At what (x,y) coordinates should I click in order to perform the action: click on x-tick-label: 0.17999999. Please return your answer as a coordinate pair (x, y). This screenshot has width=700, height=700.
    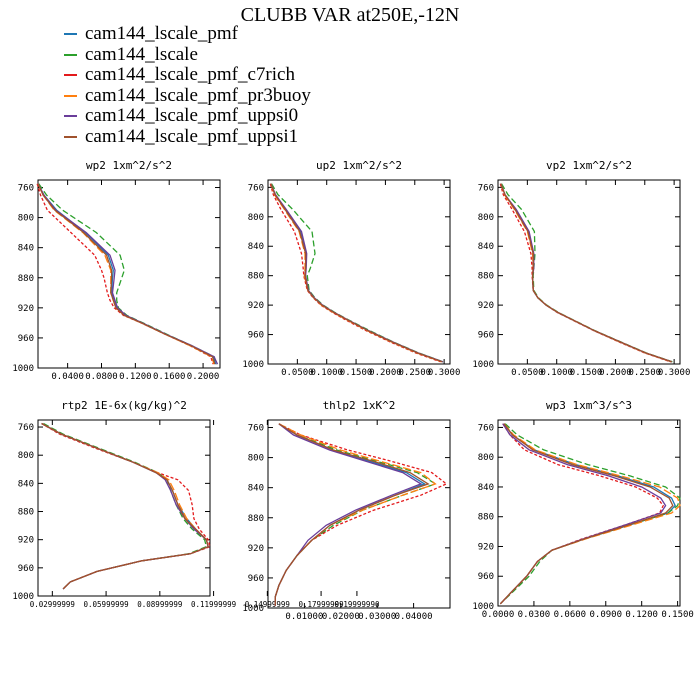
    Looking at the image, I should click on (321, 604).